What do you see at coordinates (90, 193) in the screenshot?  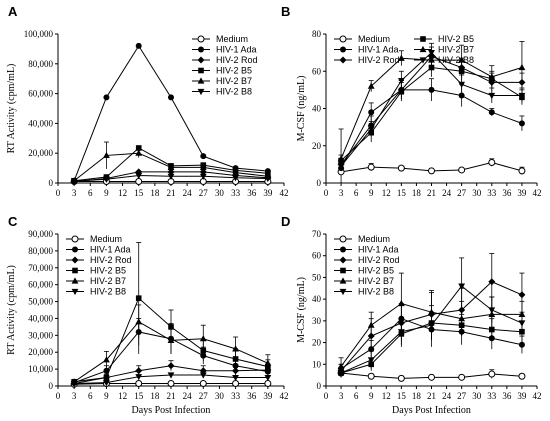 I see `x-tick-label: 6` at bounding box center [90, 193].